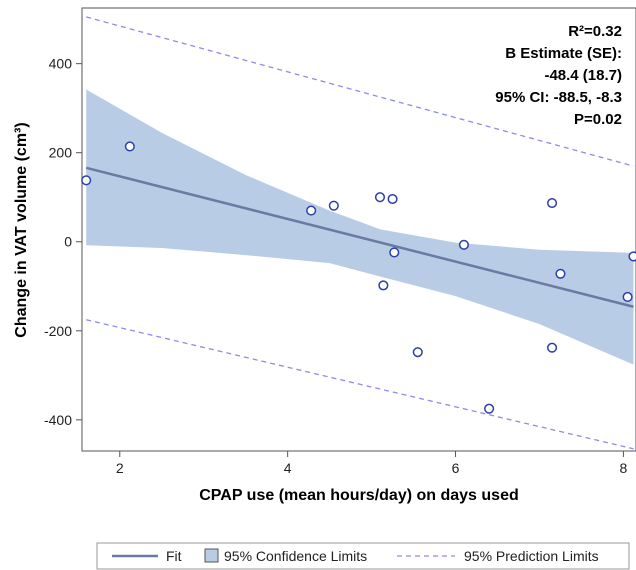  Describe the element at coordinates (531, 556) in the screenshot. I see `legend-prediction-label: 95% Prediction Limits` at that location.